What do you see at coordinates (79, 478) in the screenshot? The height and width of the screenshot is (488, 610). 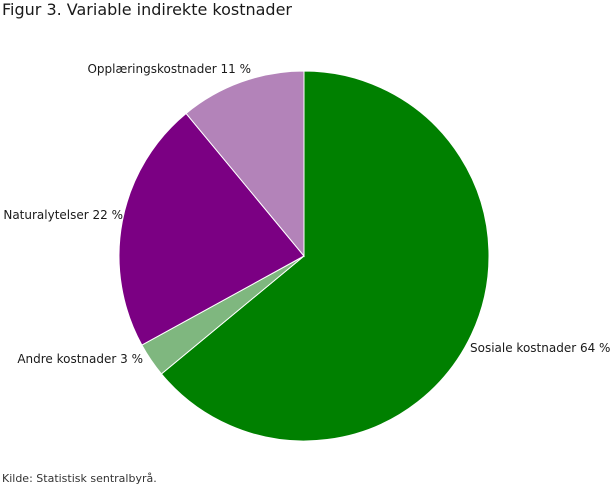 I see `source-note: Kilde: Statistisk sentralbyrå.` at bounding box center [79, 478].